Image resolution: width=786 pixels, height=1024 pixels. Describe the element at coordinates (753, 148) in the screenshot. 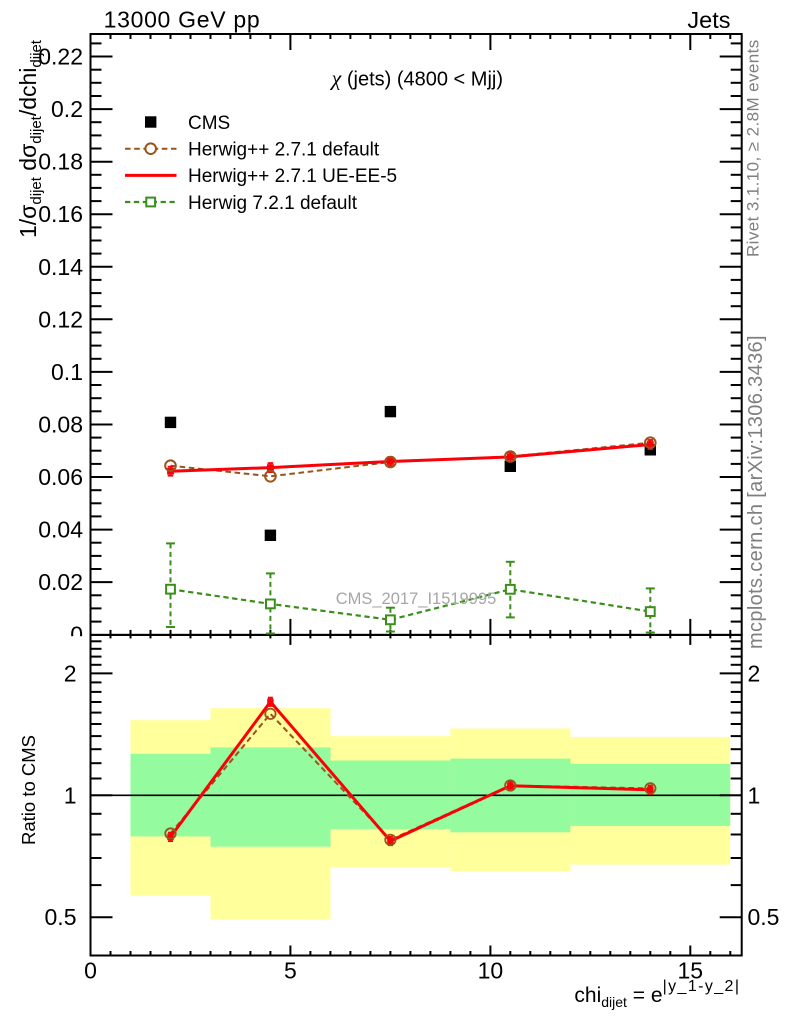

I see `svg-text: Rivet 3.1.10, ≥ 2.8M events` at that location.